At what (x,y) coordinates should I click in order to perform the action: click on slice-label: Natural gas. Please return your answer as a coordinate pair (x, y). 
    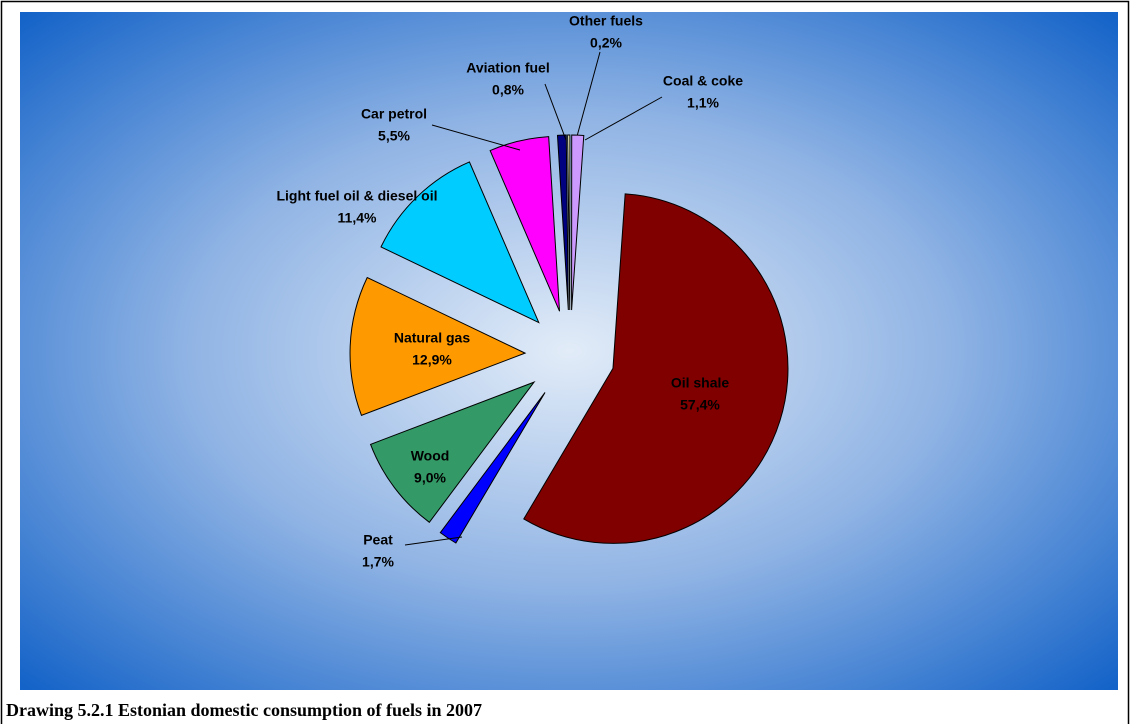
    Looking at the image, I should click on (432, 338).